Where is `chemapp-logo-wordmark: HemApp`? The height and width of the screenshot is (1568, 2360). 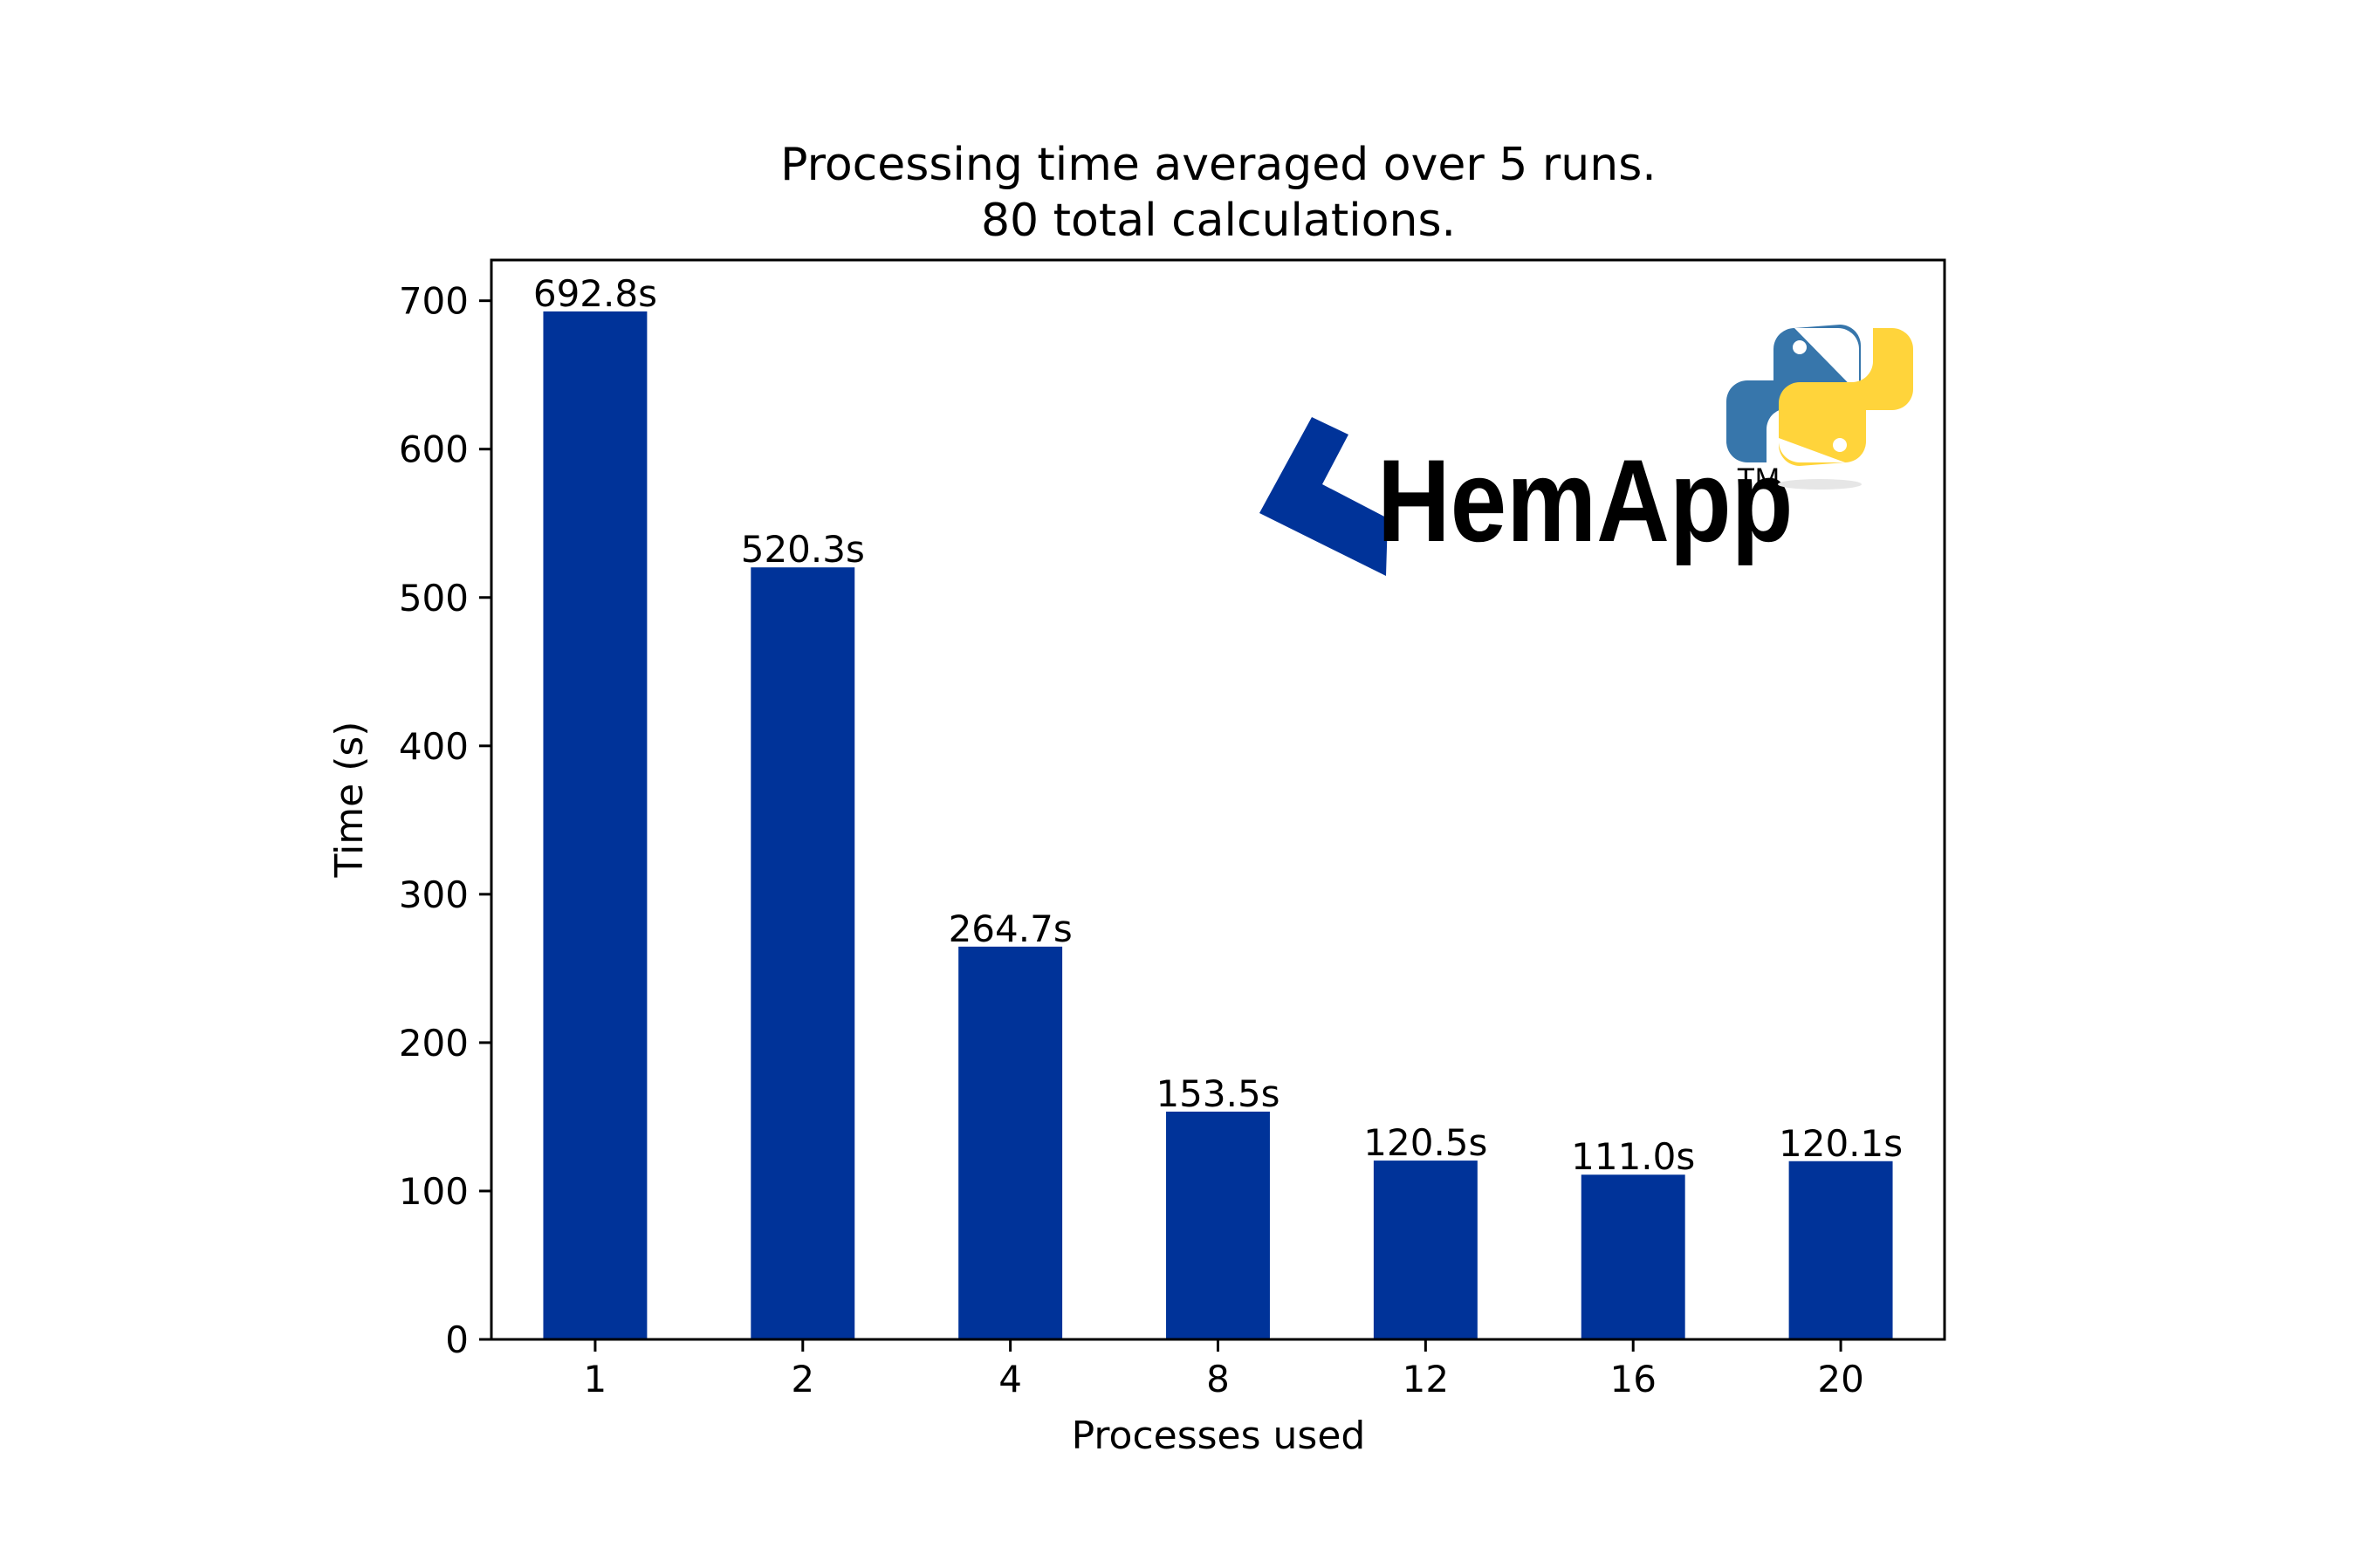 chemapp-logo-wordmark: HemApp is located at coordinates (1585, 501).